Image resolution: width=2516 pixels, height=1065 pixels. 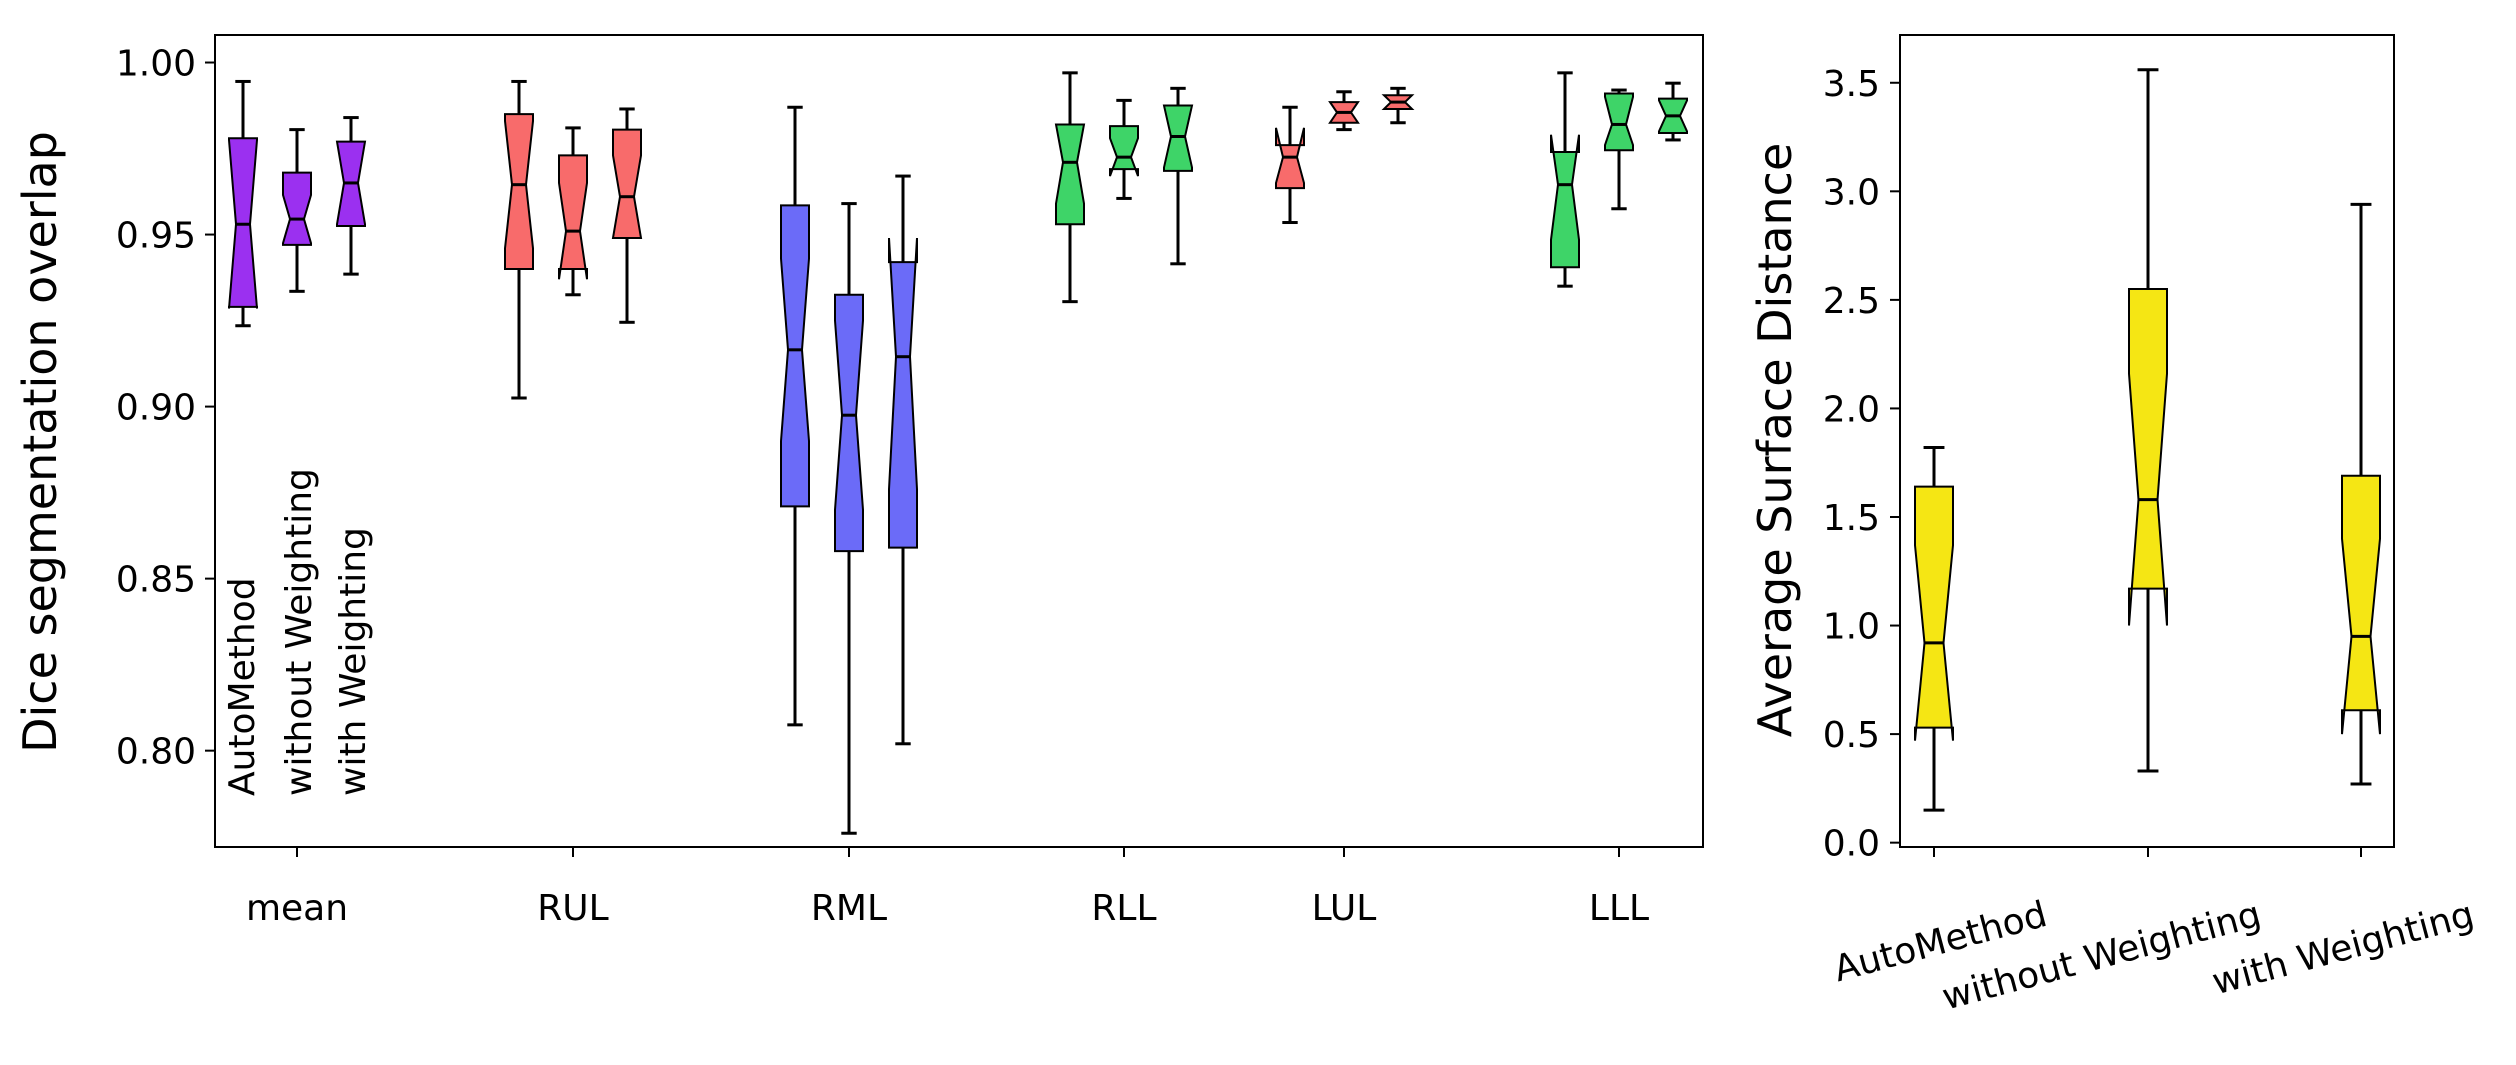 I want to click on category-label-lul: LUL, so click(x=1344, y=908).